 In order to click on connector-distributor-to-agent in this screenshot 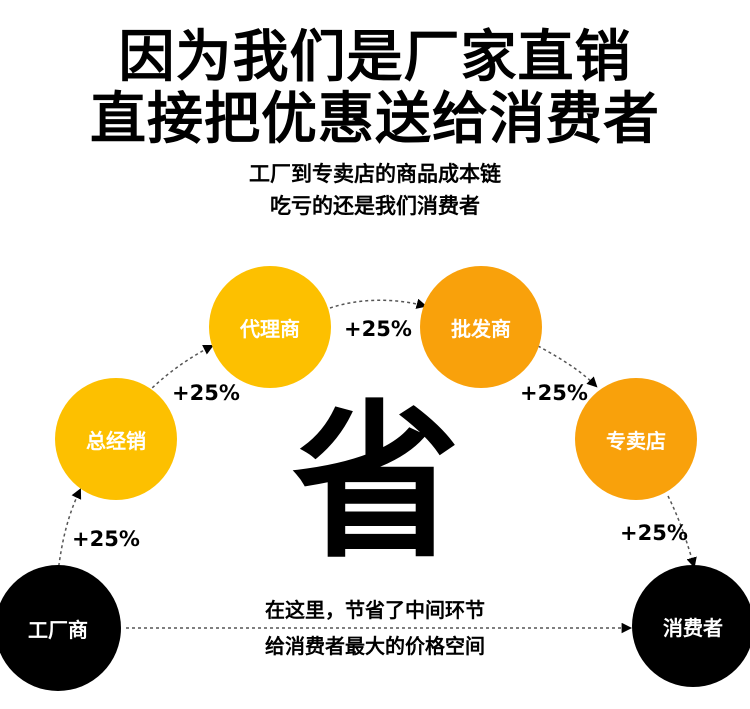, I will do `click(180, 369)`.